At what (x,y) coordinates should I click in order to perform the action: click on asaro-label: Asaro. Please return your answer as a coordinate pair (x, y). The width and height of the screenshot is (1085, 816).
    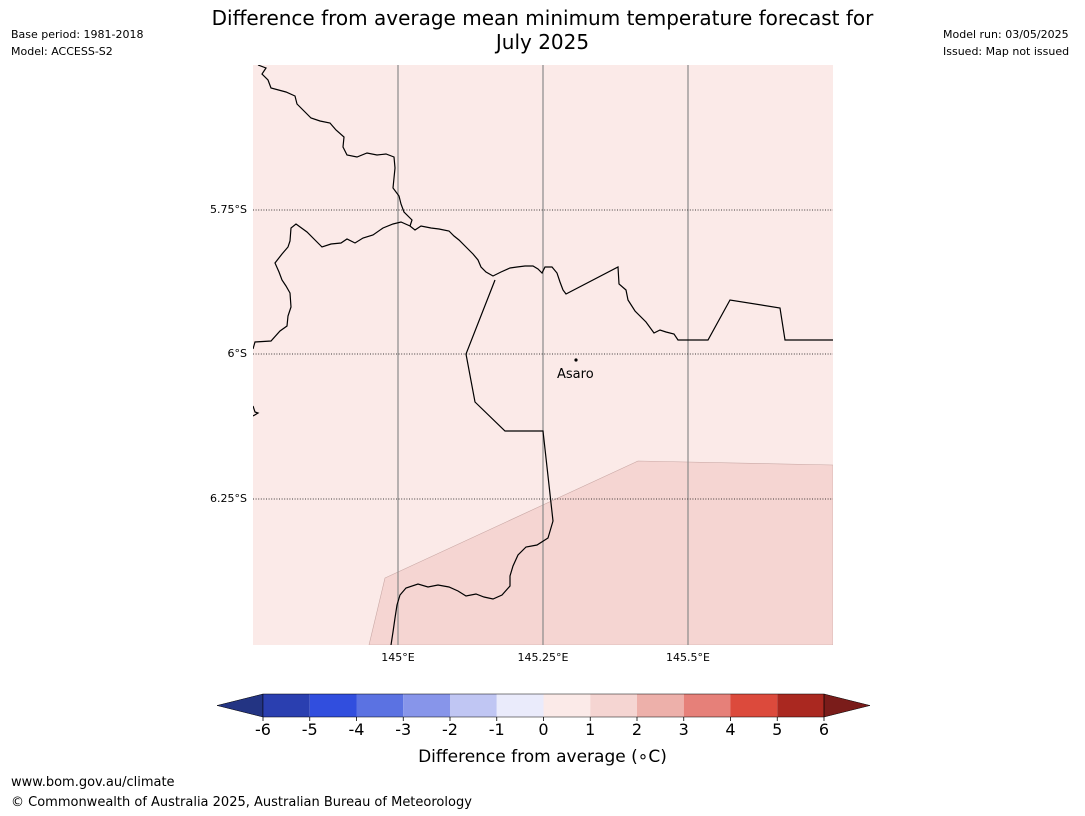
    Looking at the image, I should click on (575, 374).